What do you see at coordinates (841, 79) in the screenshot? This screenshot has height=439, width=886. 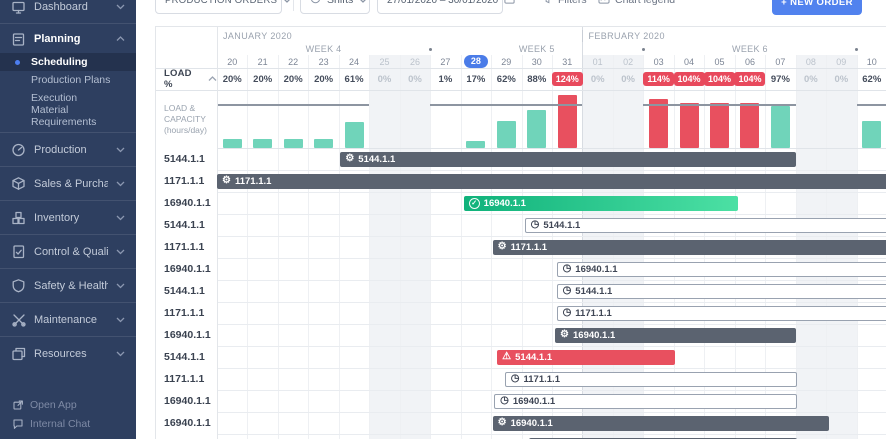 I see `load-percent-cell: 0%` at bounding box center [841, 79].